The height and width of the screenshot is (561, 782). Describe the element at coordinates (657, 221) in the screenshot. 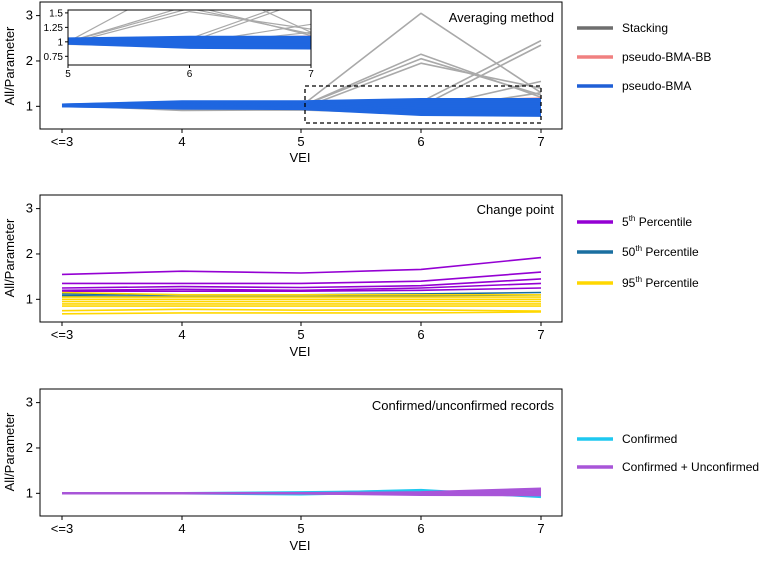

I see `legend-label: 5th Percentile` at that location.